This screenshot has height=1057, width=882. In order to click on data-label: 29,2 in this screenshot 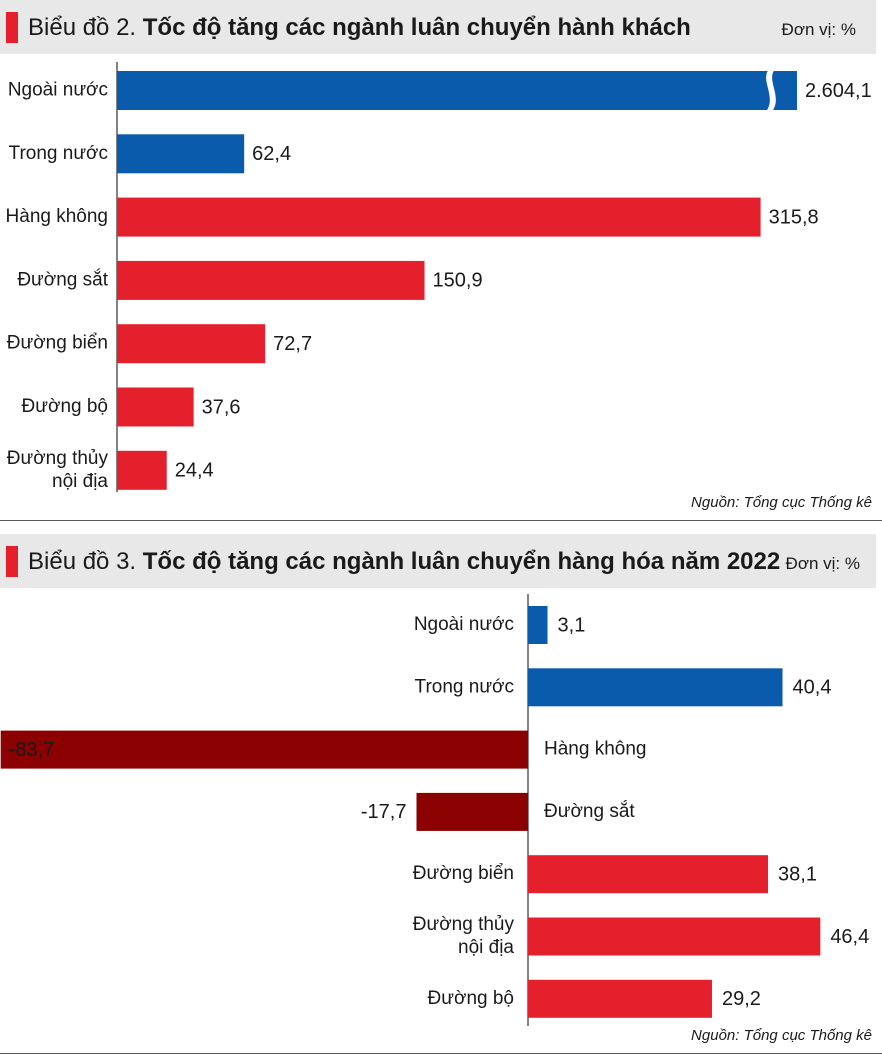, I will do `click(741, 999)`.